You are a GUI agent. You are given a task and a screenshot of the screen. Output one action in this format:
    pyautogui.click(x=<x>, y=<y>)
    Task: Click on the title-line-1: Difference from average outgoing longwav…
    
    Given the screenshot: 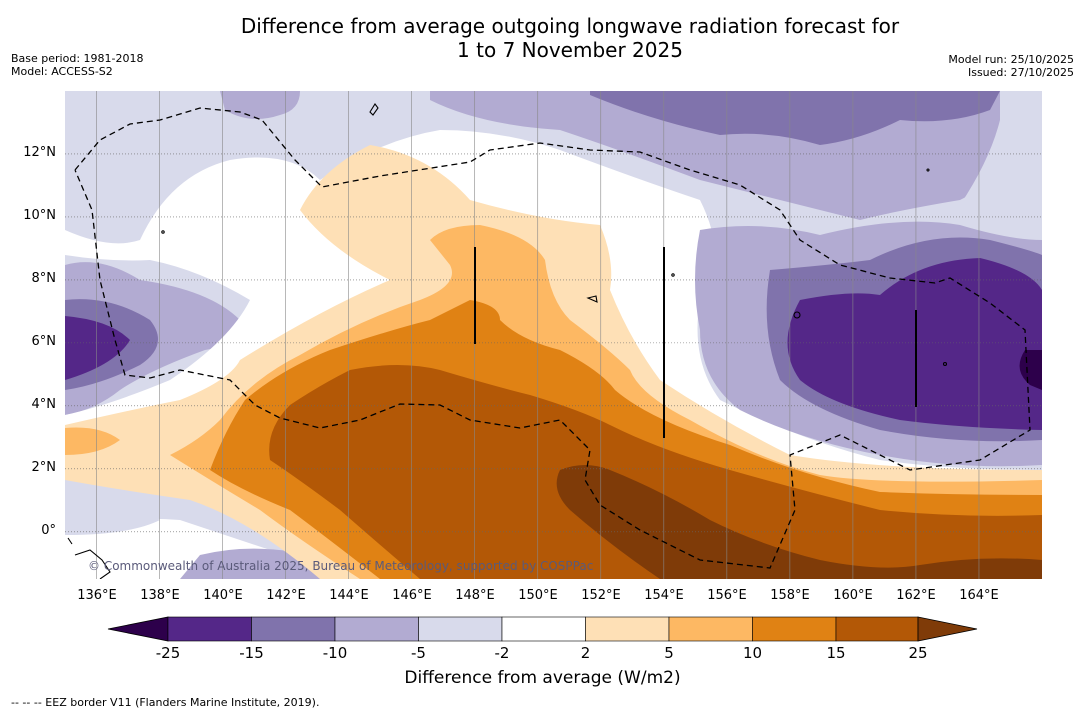 What is the action you would take?
    pyautogui.click(x=570, y=26)
    